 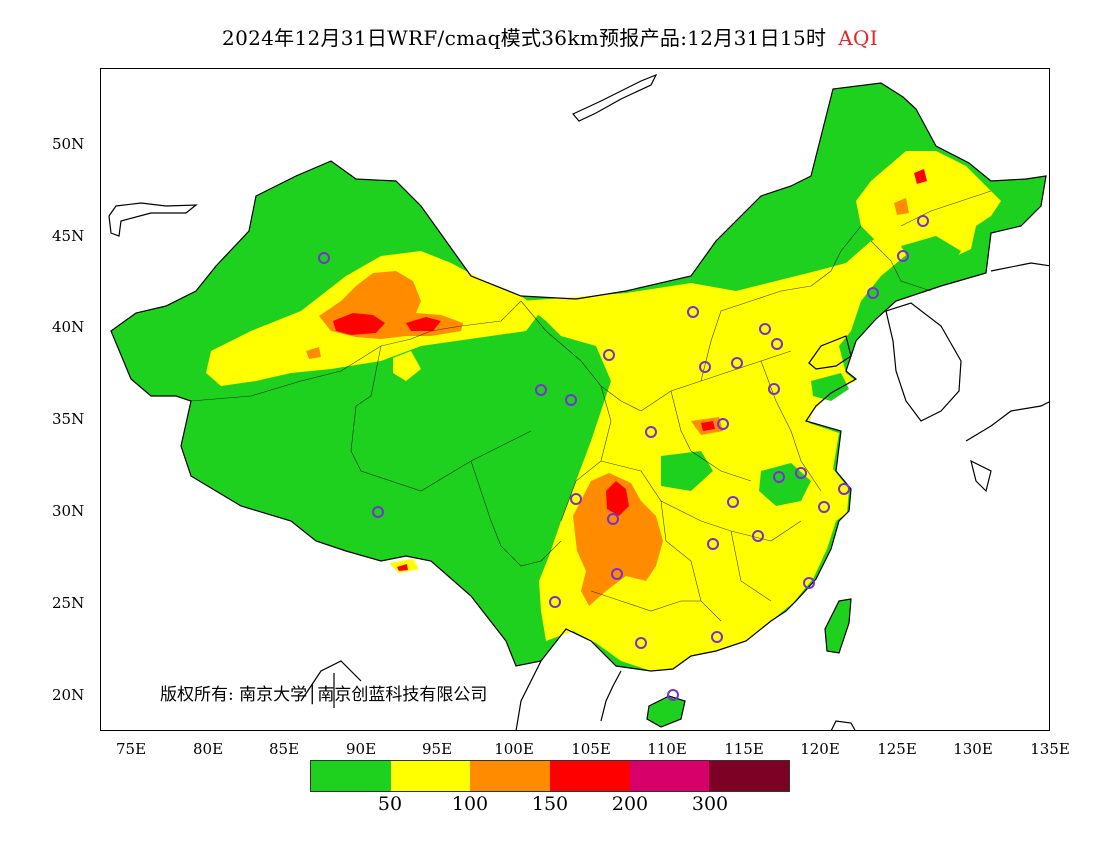 What do you see at coordinates (470, 804) in the screenshot?
I see `legend-label: 100` at bounding box center [470, 804].